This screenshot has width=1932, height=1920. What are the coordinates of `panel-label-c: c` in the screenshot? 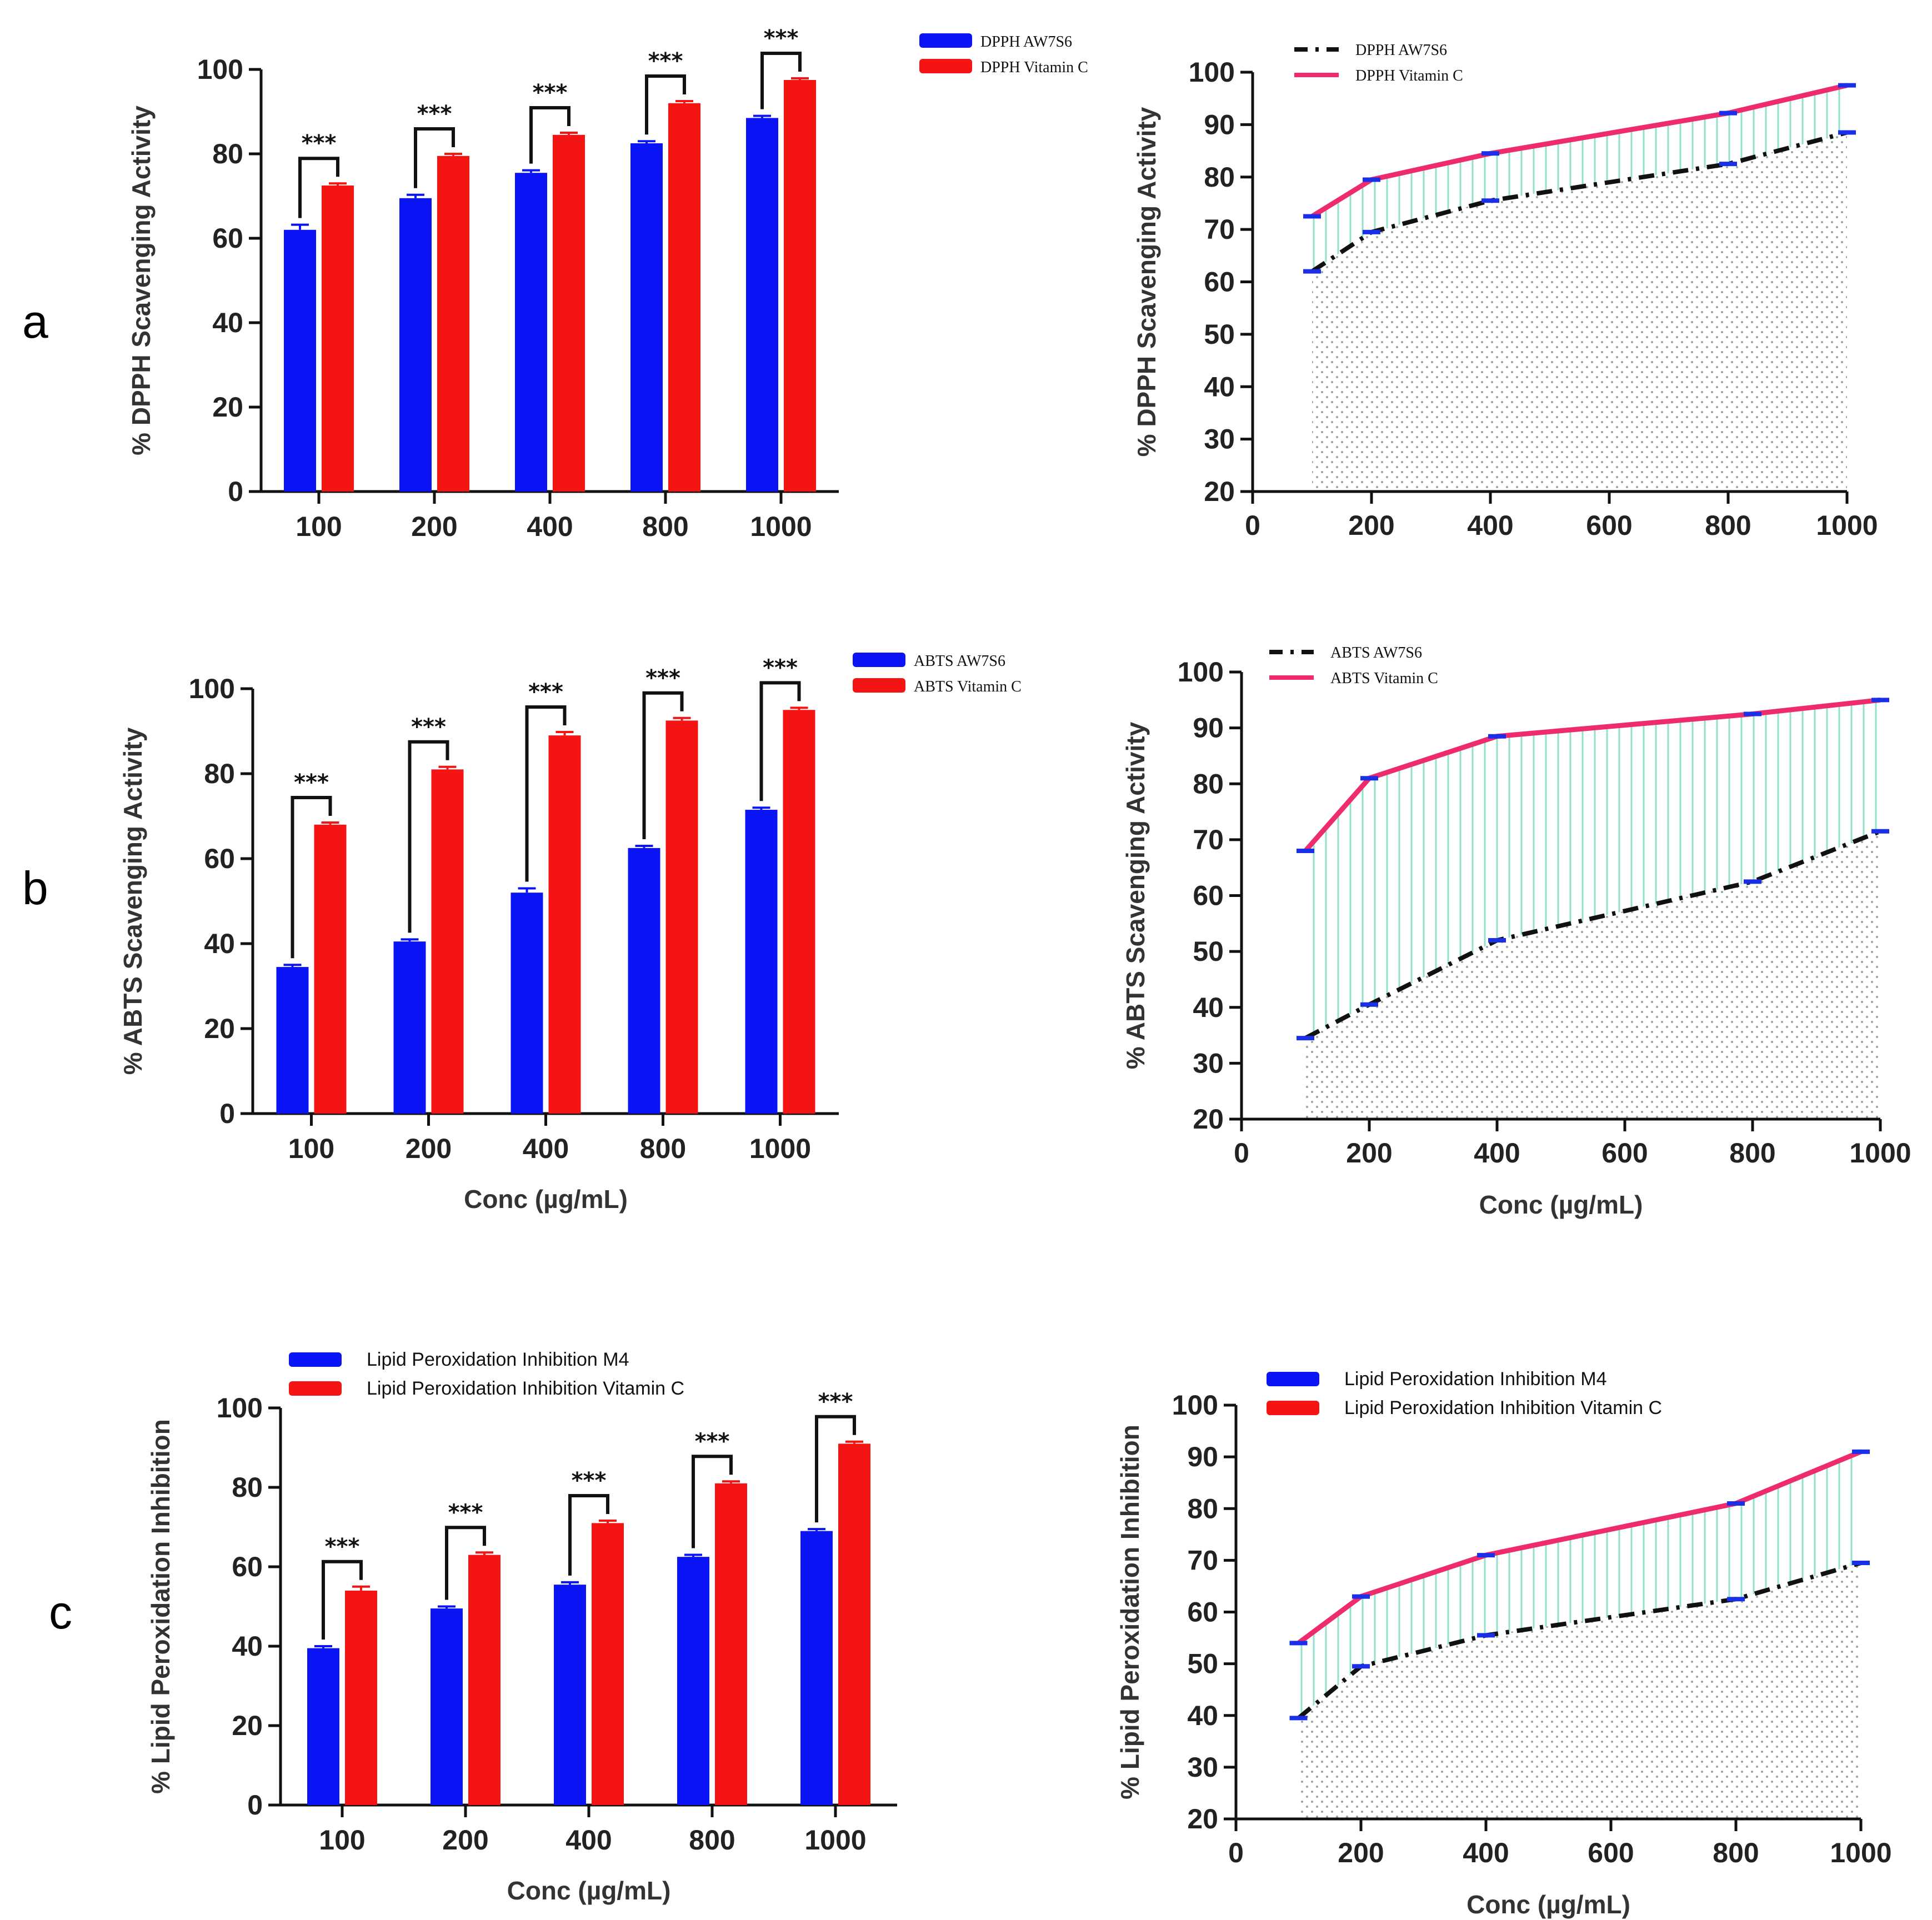 It's located at (60, 1612).